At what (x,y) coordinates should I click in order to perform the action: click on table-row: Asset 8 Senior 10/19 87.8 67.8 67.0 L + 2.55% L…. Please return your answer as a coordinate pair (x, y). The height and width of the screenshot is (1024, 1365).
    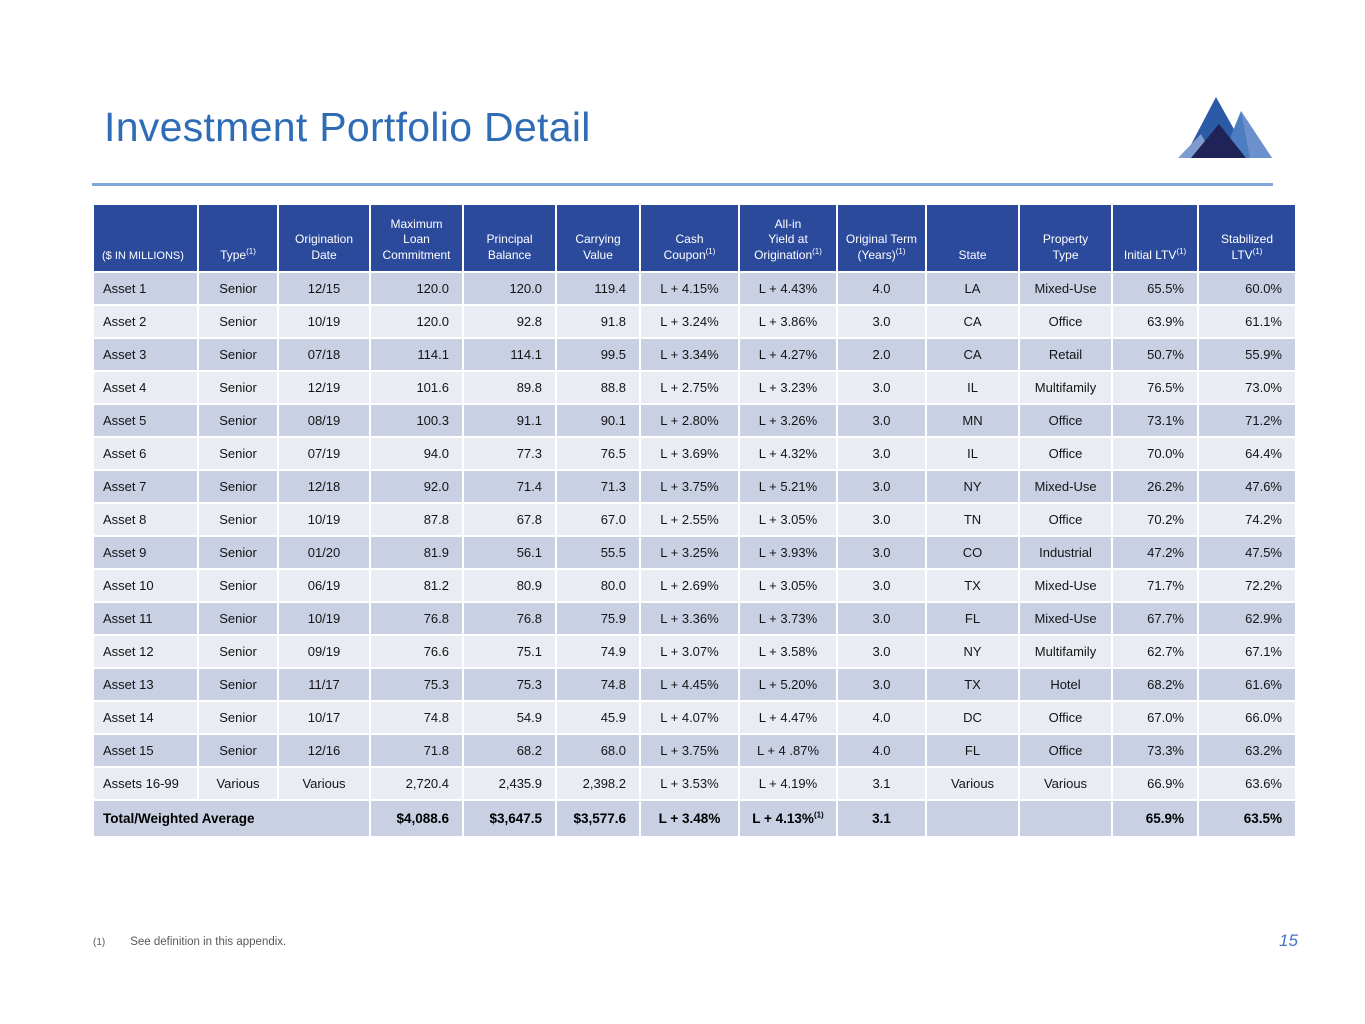
    Looking at the image, I should click on (694, 519).